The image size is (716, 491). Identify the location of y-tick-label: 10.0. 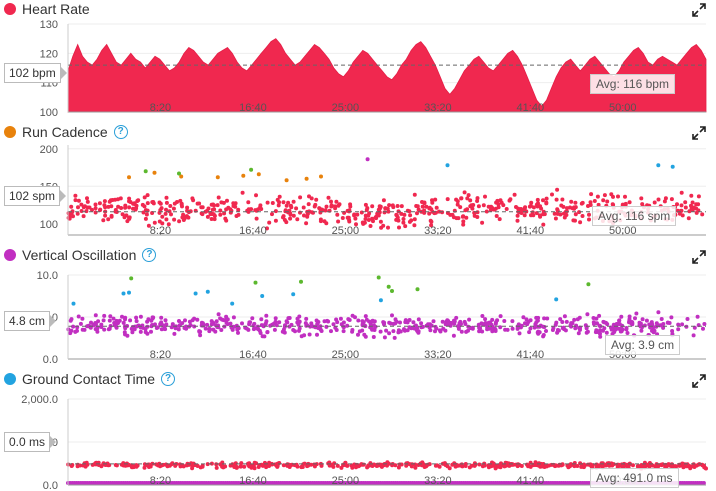
(47, 276).